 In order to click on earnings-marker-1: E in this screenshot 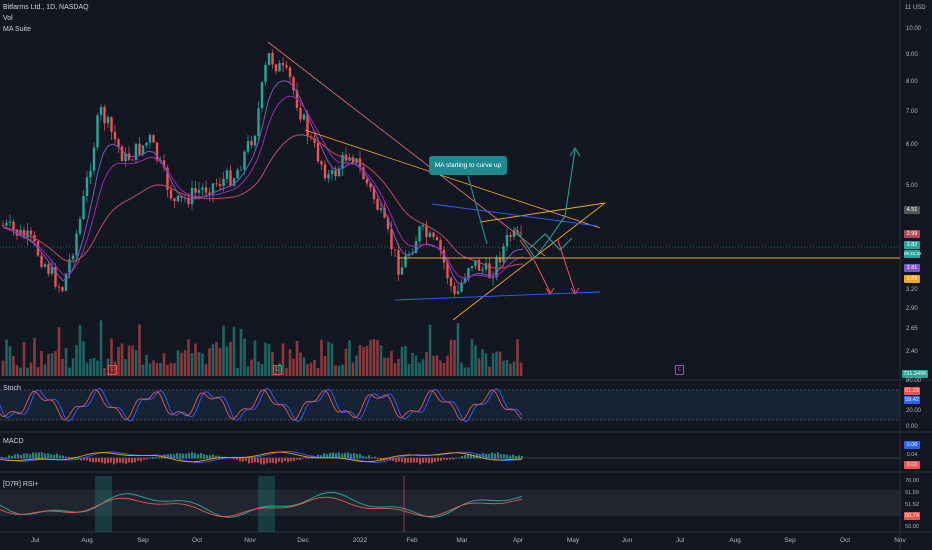, I will do `click(112, 370)`.